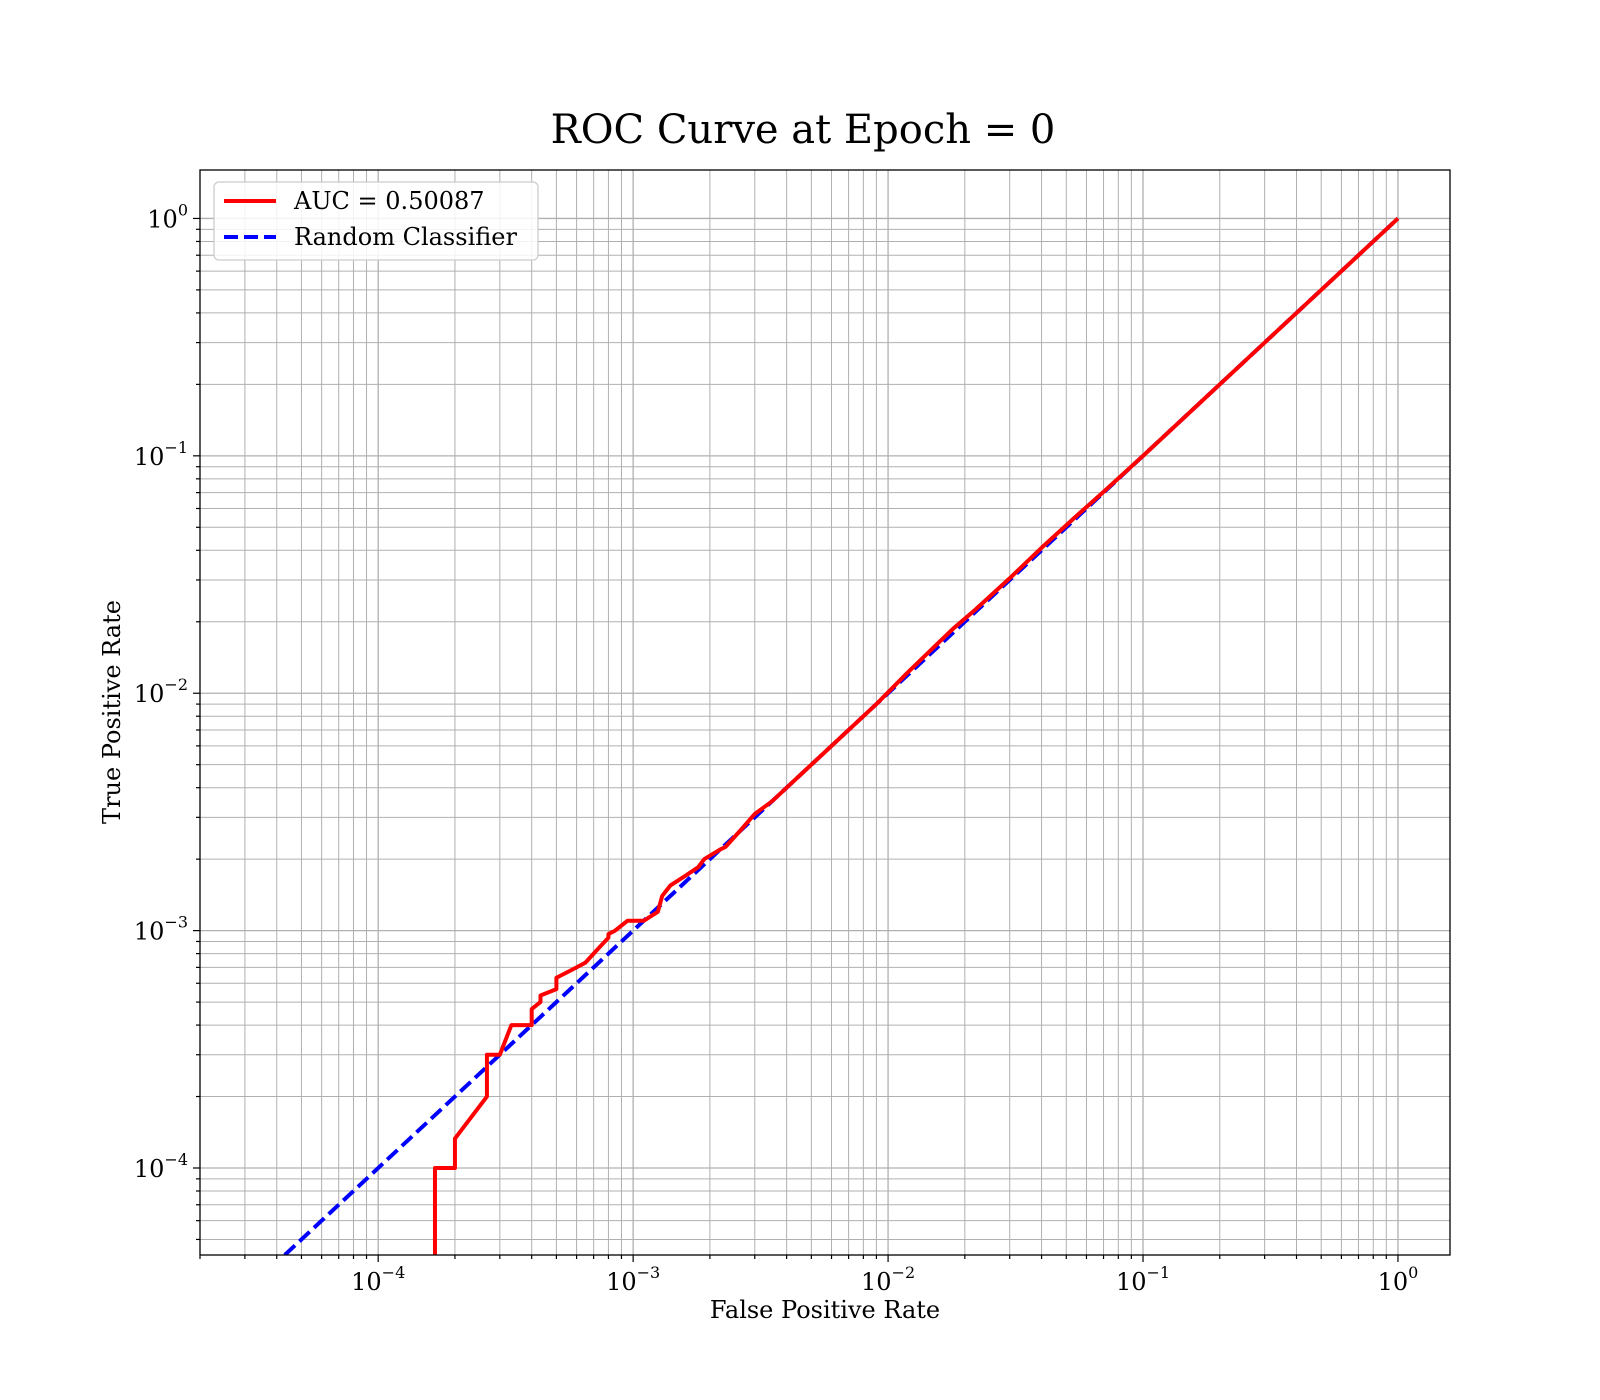  What do you see at coordinates (888, 1279) in the screenshot?
I see `x-tick-label: 10⁻²` at bounding box center [888, 1279].